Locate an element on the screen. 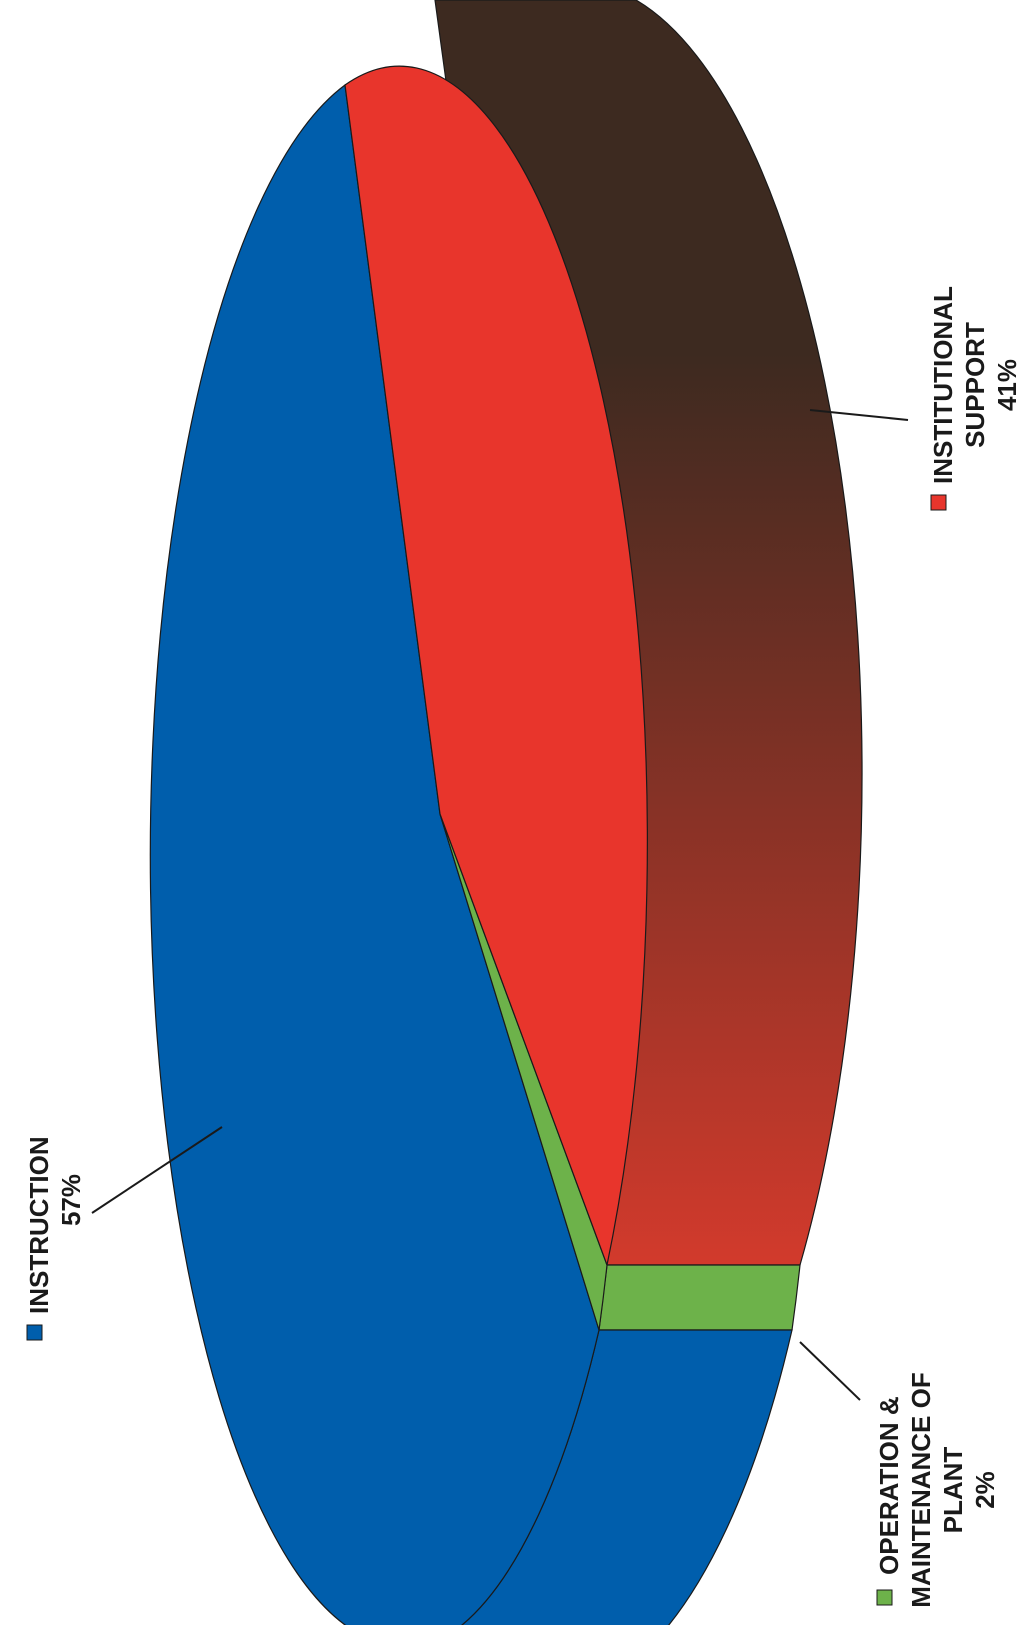 The image size is (1030, 1625). label-institutional-line1: INSTITUTIONAL is located at coordinates (943, 385).